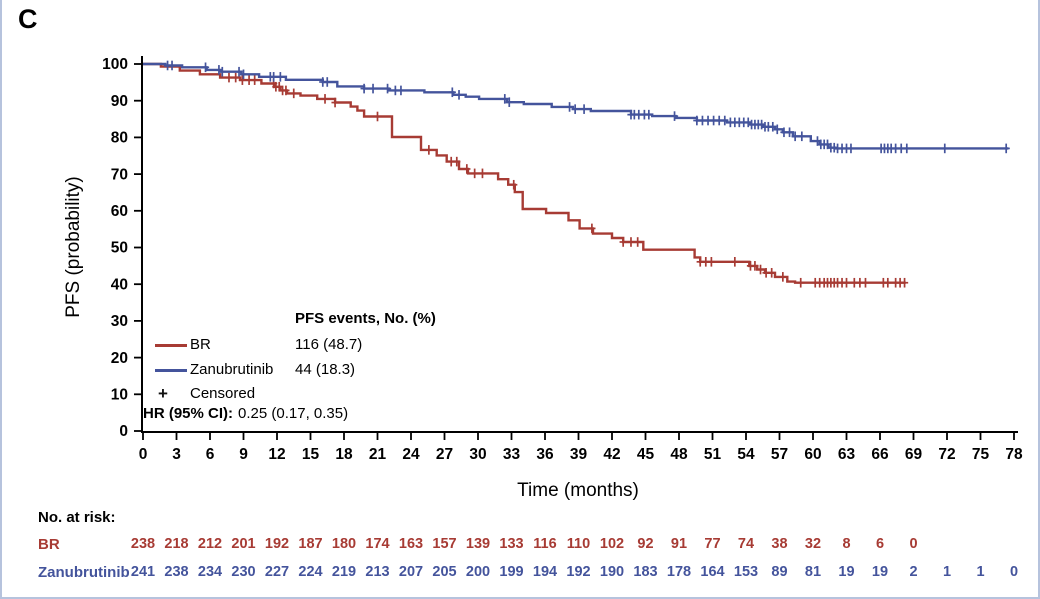  Describe the element at coordinates (981, 454) in the screenshot. I see `x-tick-label: 75` at that location.